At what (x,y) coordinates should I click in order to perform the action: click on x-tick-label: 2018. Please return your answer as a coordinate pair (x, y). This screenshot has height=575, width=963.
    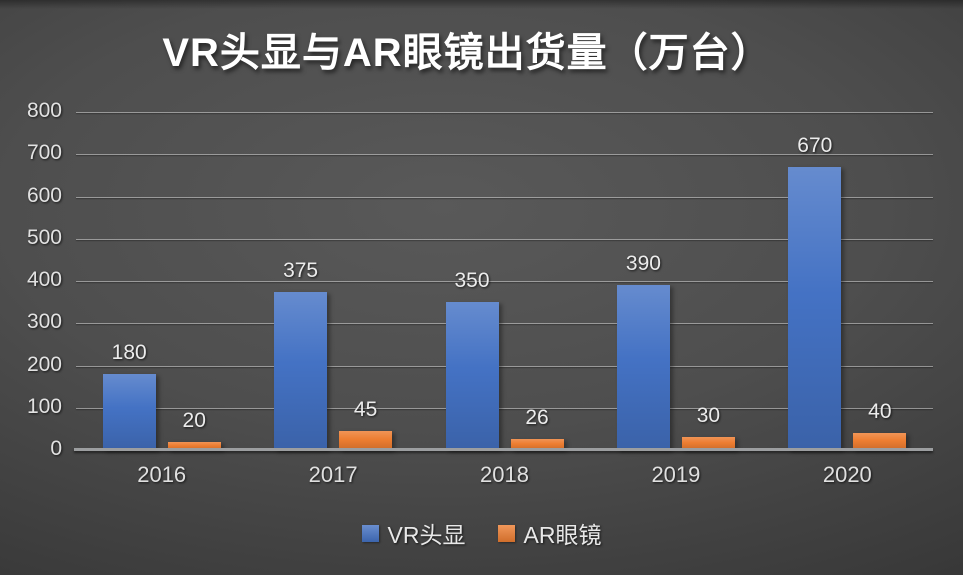
    Looking at the image, I should click on (504, 474).